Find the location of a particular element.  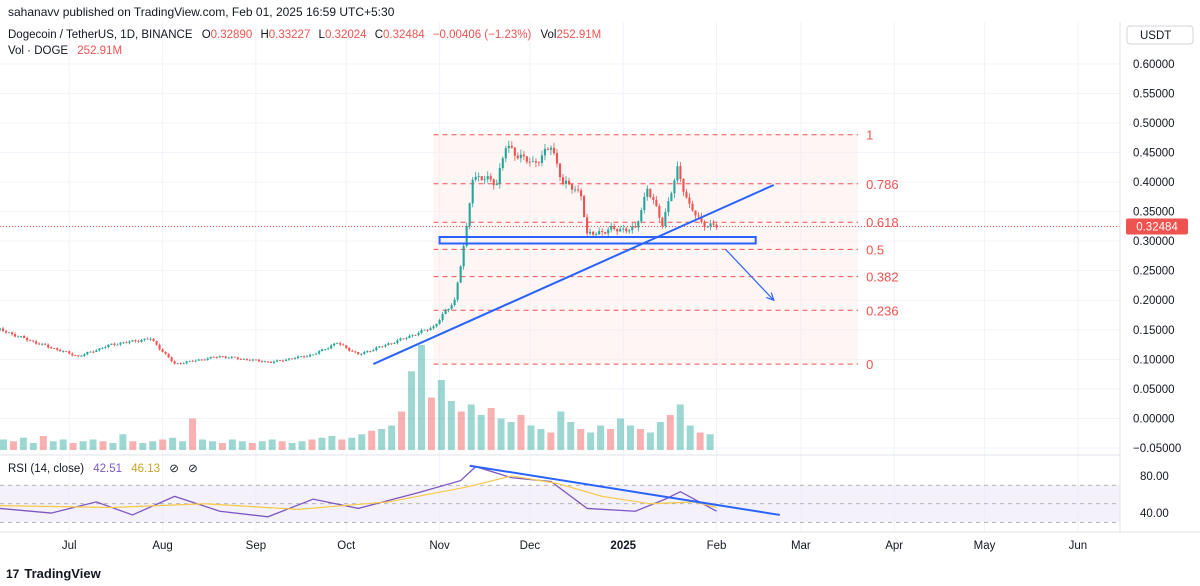

vol-value: 252.91M is located at coordinates (579, 35).